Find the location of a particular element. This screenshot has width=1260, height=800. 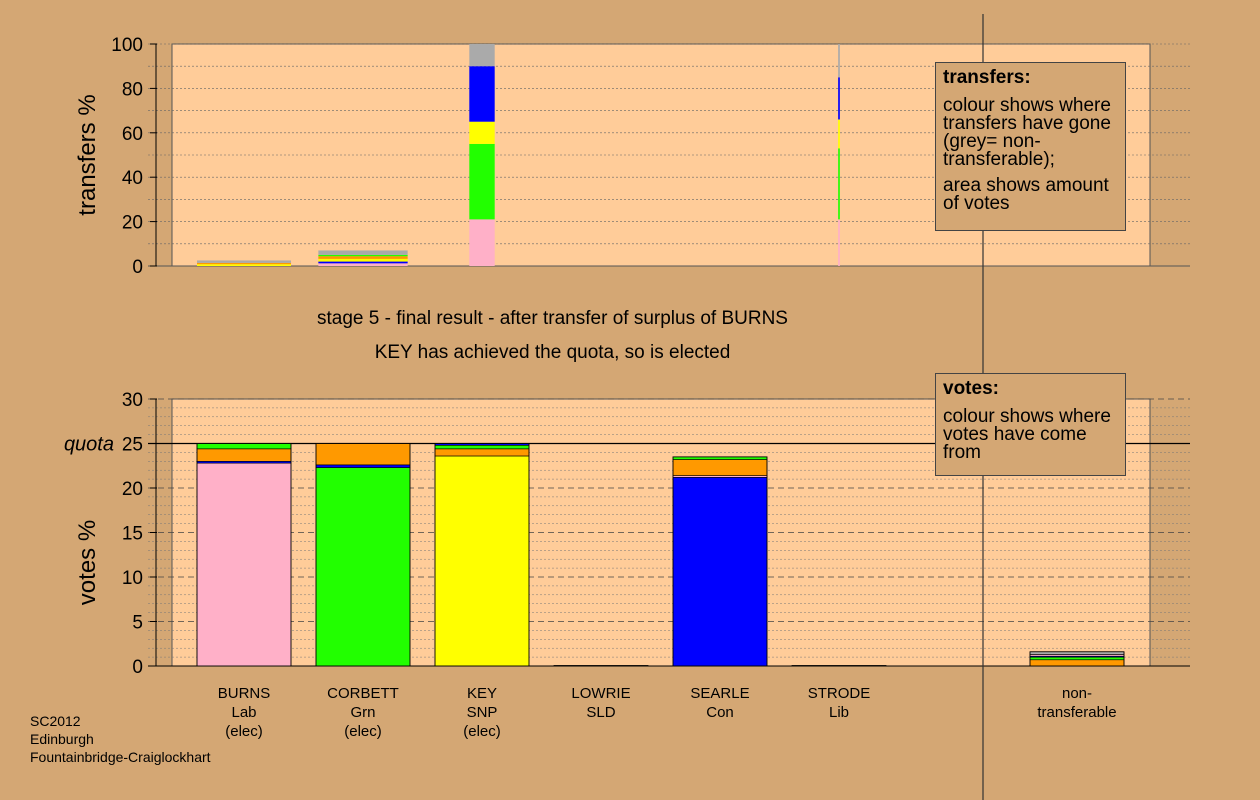

transfers-tick-label: 20 is located at coordinates (132, 223).